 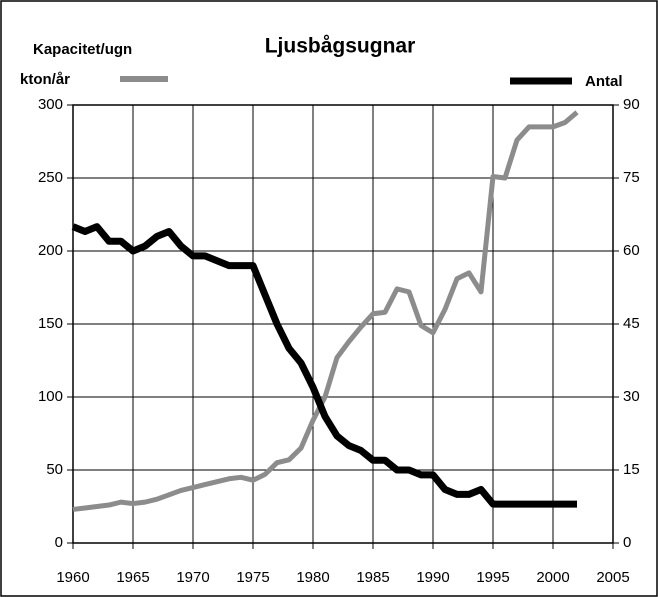 What do you see at coordinates (631, 177) in the screenshot?
I see `y2-tick-label: 75` at bounding box center [631, 177].